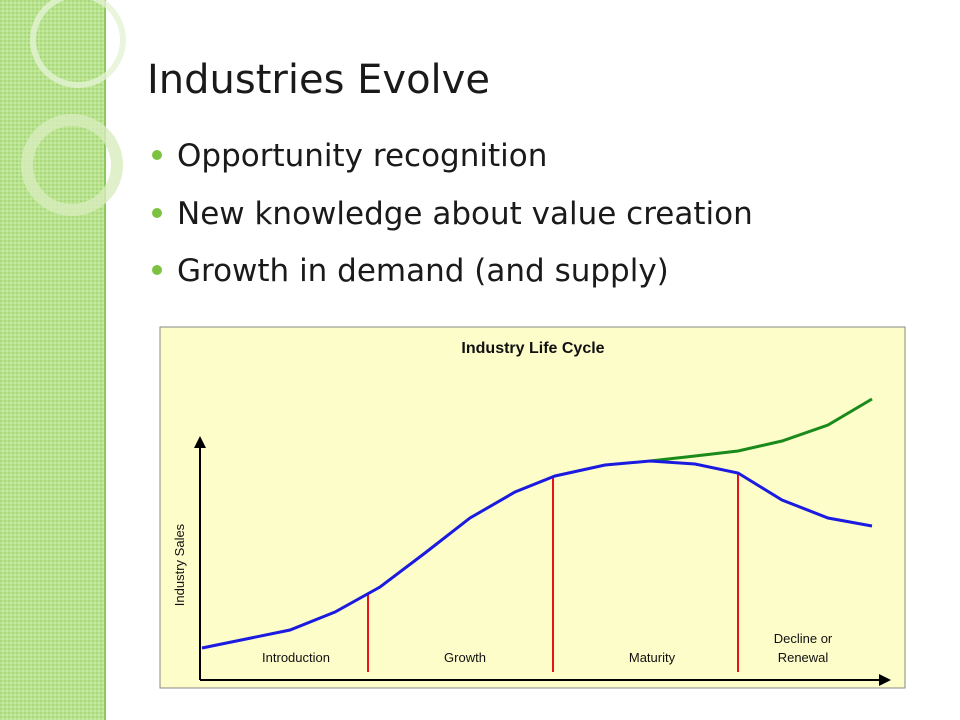 The width and height of the screenshot is (960, 720). I want to click on figure-title: Industry Life Cycle, so click(532, 348).